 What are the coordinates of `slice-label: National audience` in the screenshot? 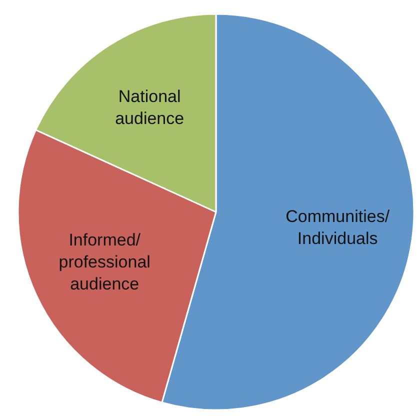 It's located at (149, 107).